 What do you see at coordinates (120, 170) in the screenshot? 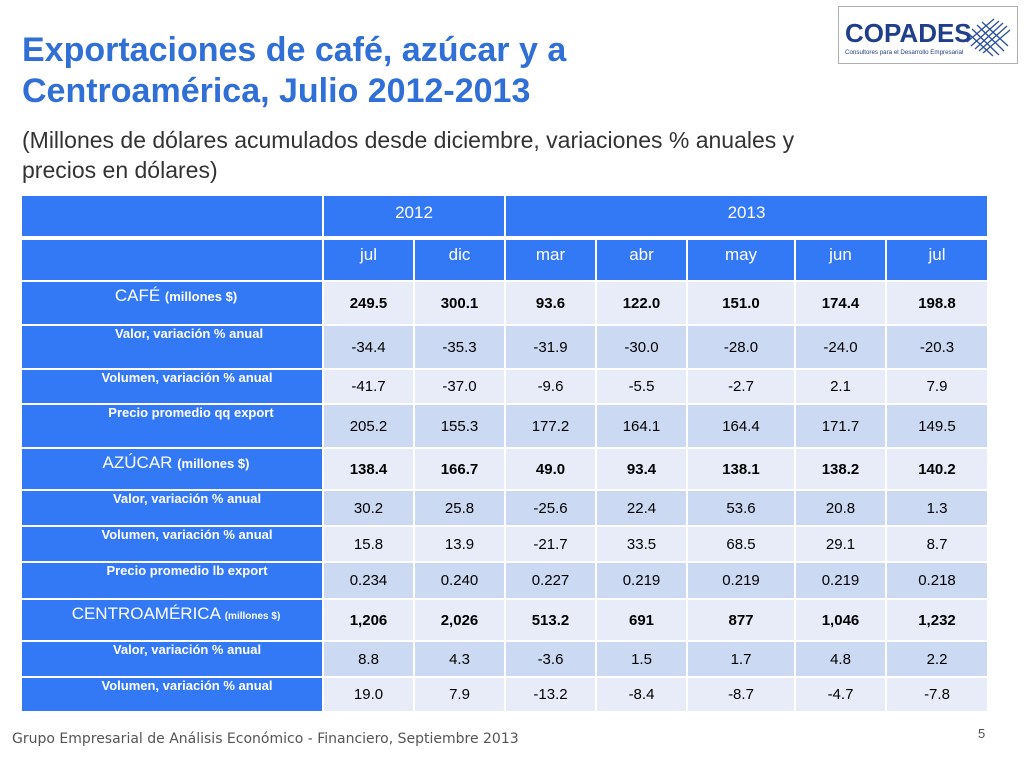
I see `slide-subtitle-line2: precios en dólares)` at bounding box center [120, 170].